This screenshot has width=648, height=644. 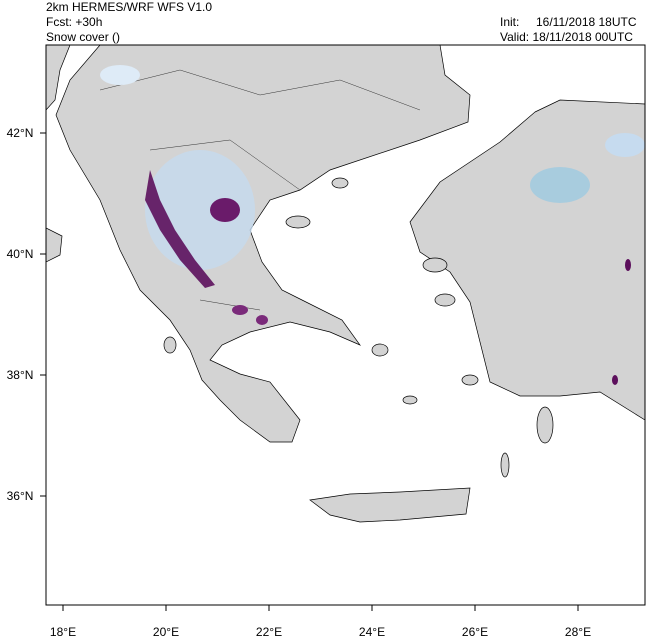 What do you see at coordinates (372, 632) in the screenshot?
I see `lon-tick-label: 24°E` at bounding box center [372, 632].